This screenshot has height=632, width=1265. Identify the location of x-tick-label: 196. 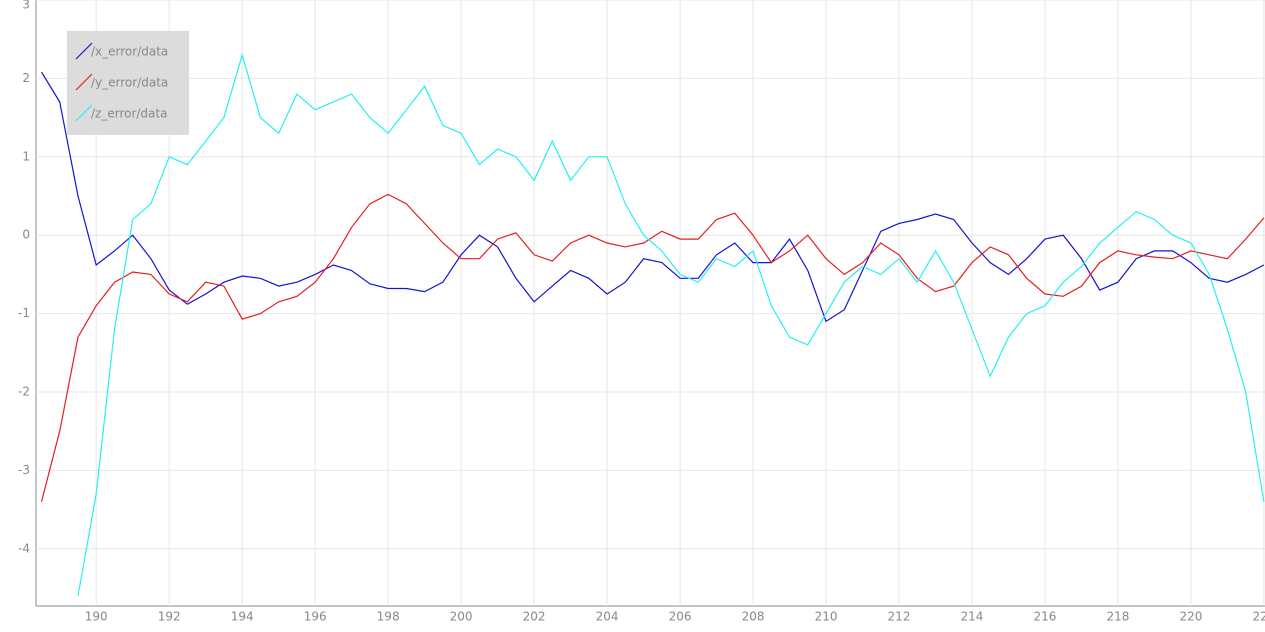
(315, 617).